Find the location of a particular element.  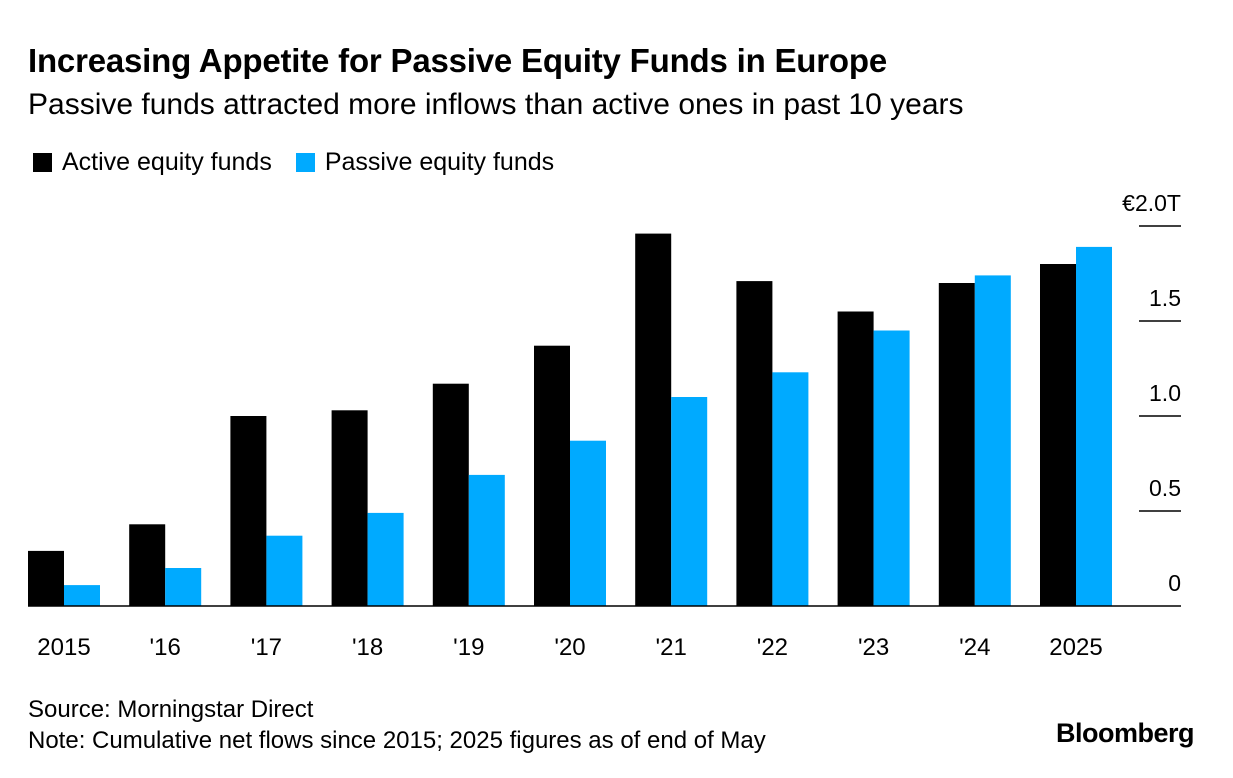

x-tick-label-9: '24 is located at coordinates (974, 647).